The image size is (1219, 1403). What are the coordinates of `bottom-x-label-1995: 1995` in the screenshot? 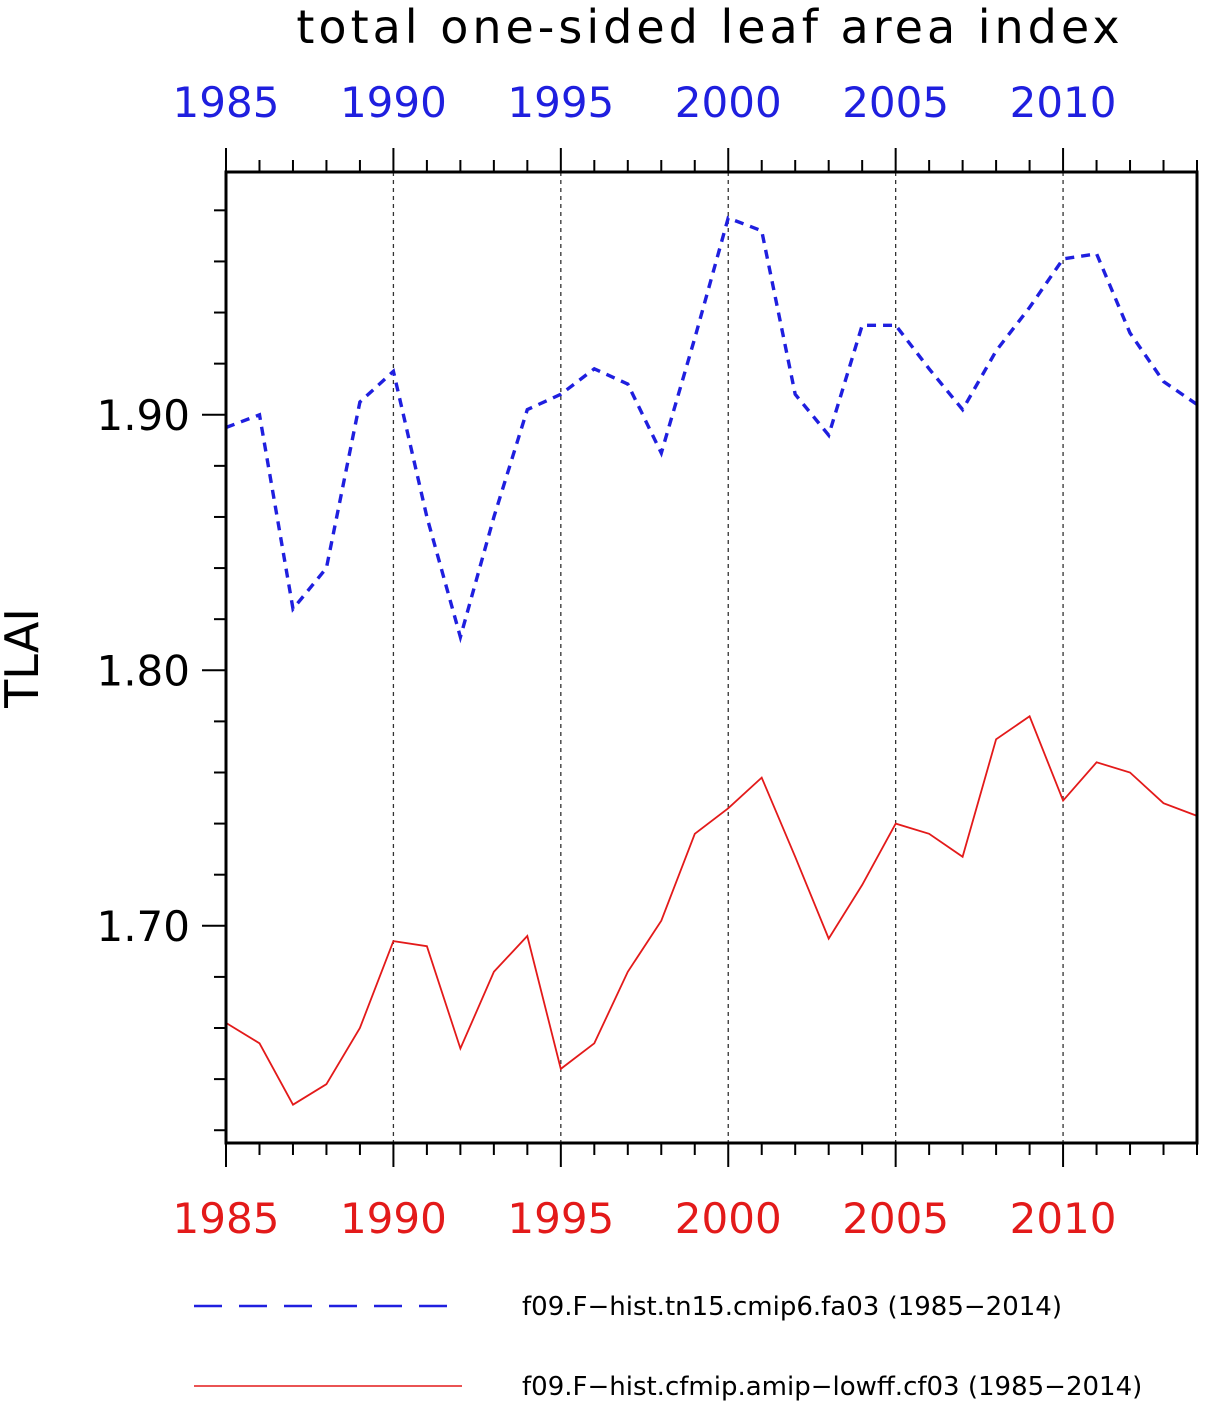 It's located at (560, 1218).